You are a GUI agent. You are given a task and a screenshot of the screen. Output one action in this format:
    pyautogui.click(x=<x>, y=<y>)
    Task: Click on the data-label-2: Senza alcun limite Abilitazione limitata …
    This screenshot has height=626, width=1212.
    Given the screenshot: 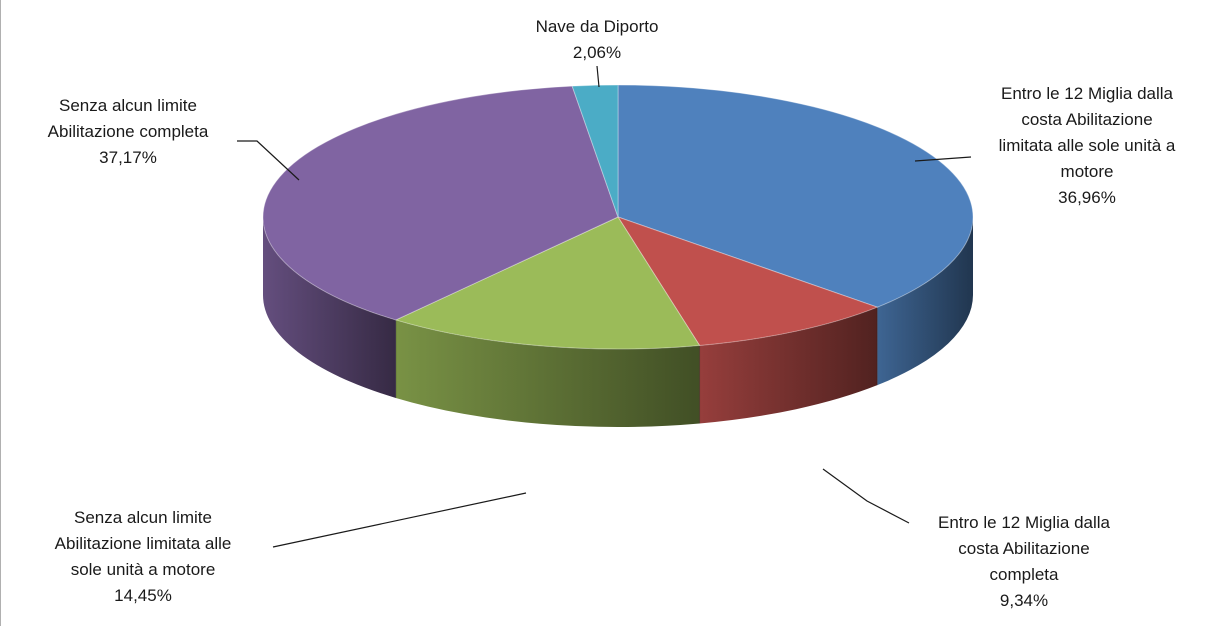 What is the action you would take?
    pyautogui.click(x=143, y=557)
    